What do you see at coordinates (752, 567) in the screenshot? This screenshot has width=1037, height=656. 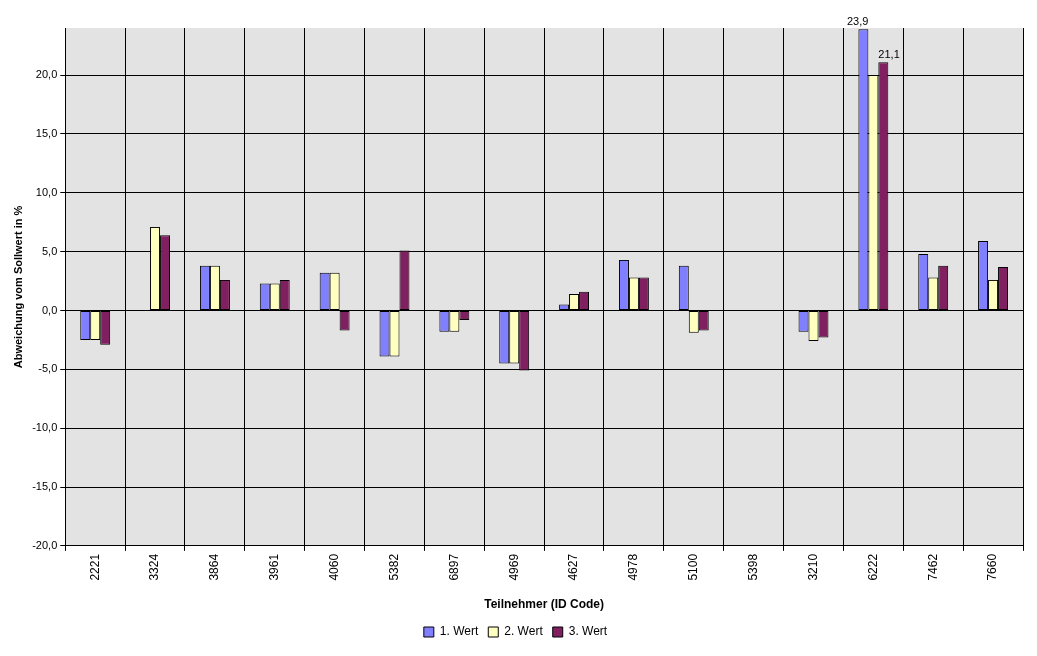 I see `x-tick-label: 5398` at bounding box center [752, 567].